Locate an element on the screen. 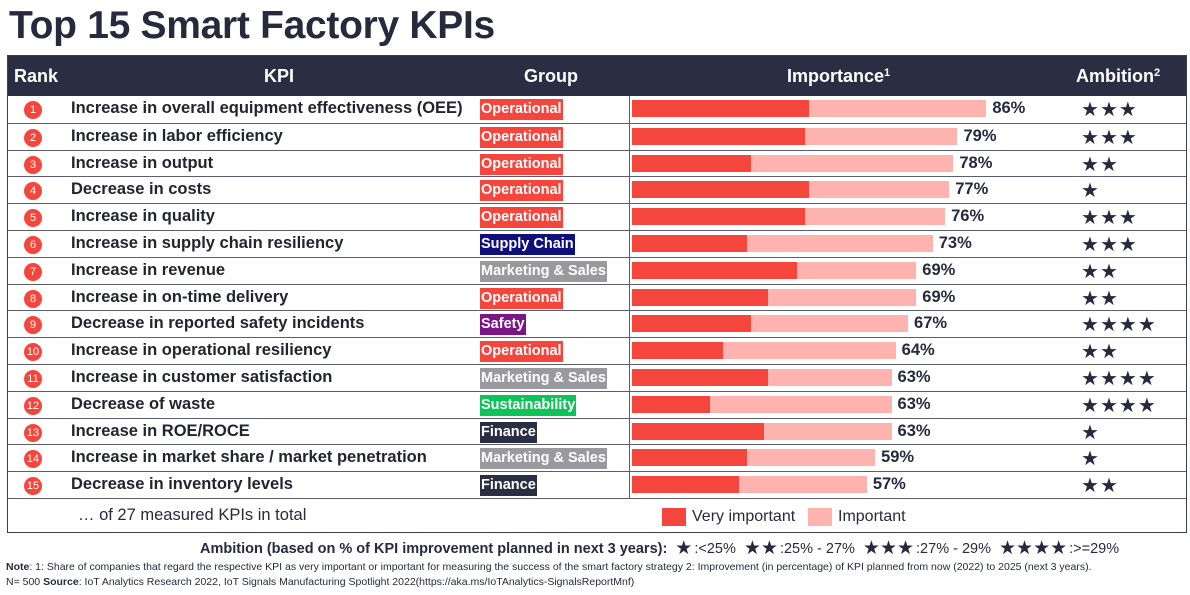 The width and height of the screenshot is (1190, 595). kpi-label: Decrease in inventory levels is located at coordinates (182, 484).